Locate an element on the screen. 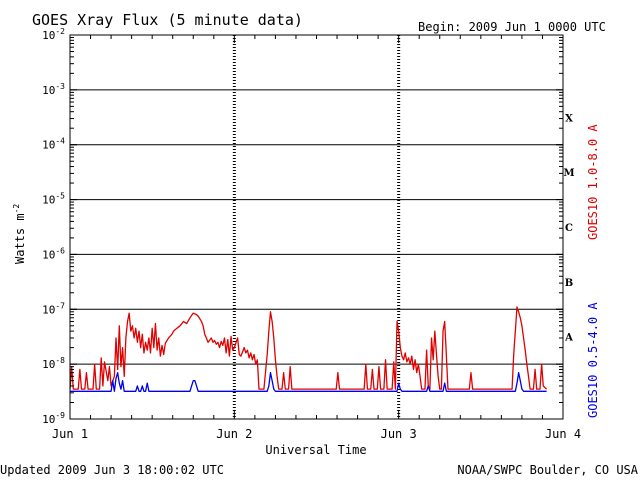 This screenshot has height=480, width=640. y-tick-label: 10⁻² is located at coordinates (53, 34).